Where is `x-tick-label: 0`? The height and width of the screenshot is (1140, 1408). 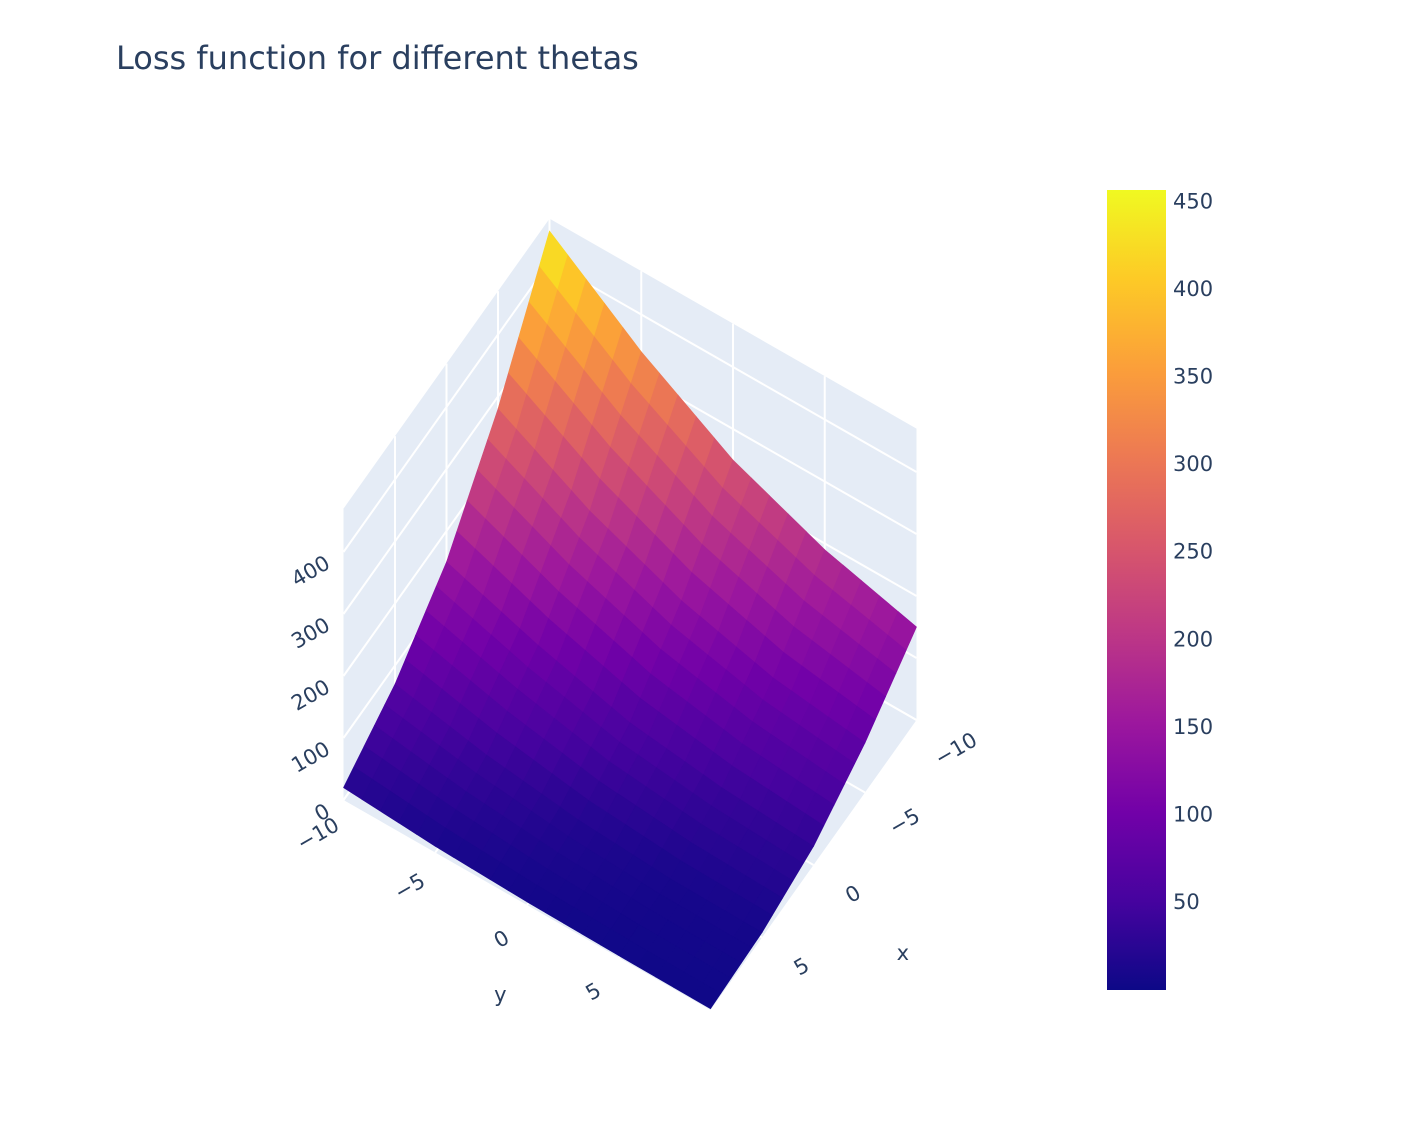
x-tick-label: 0 is located at coordinates (853, 893).